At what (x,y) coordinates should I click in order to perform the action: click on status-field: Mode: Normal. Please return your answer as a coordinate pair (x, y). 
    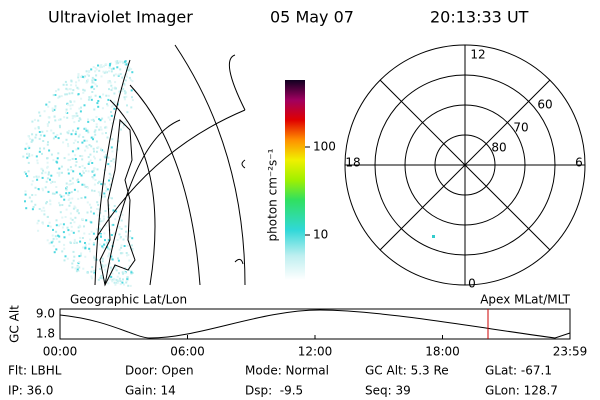
    Looking at the image, I should click on (287, 371).